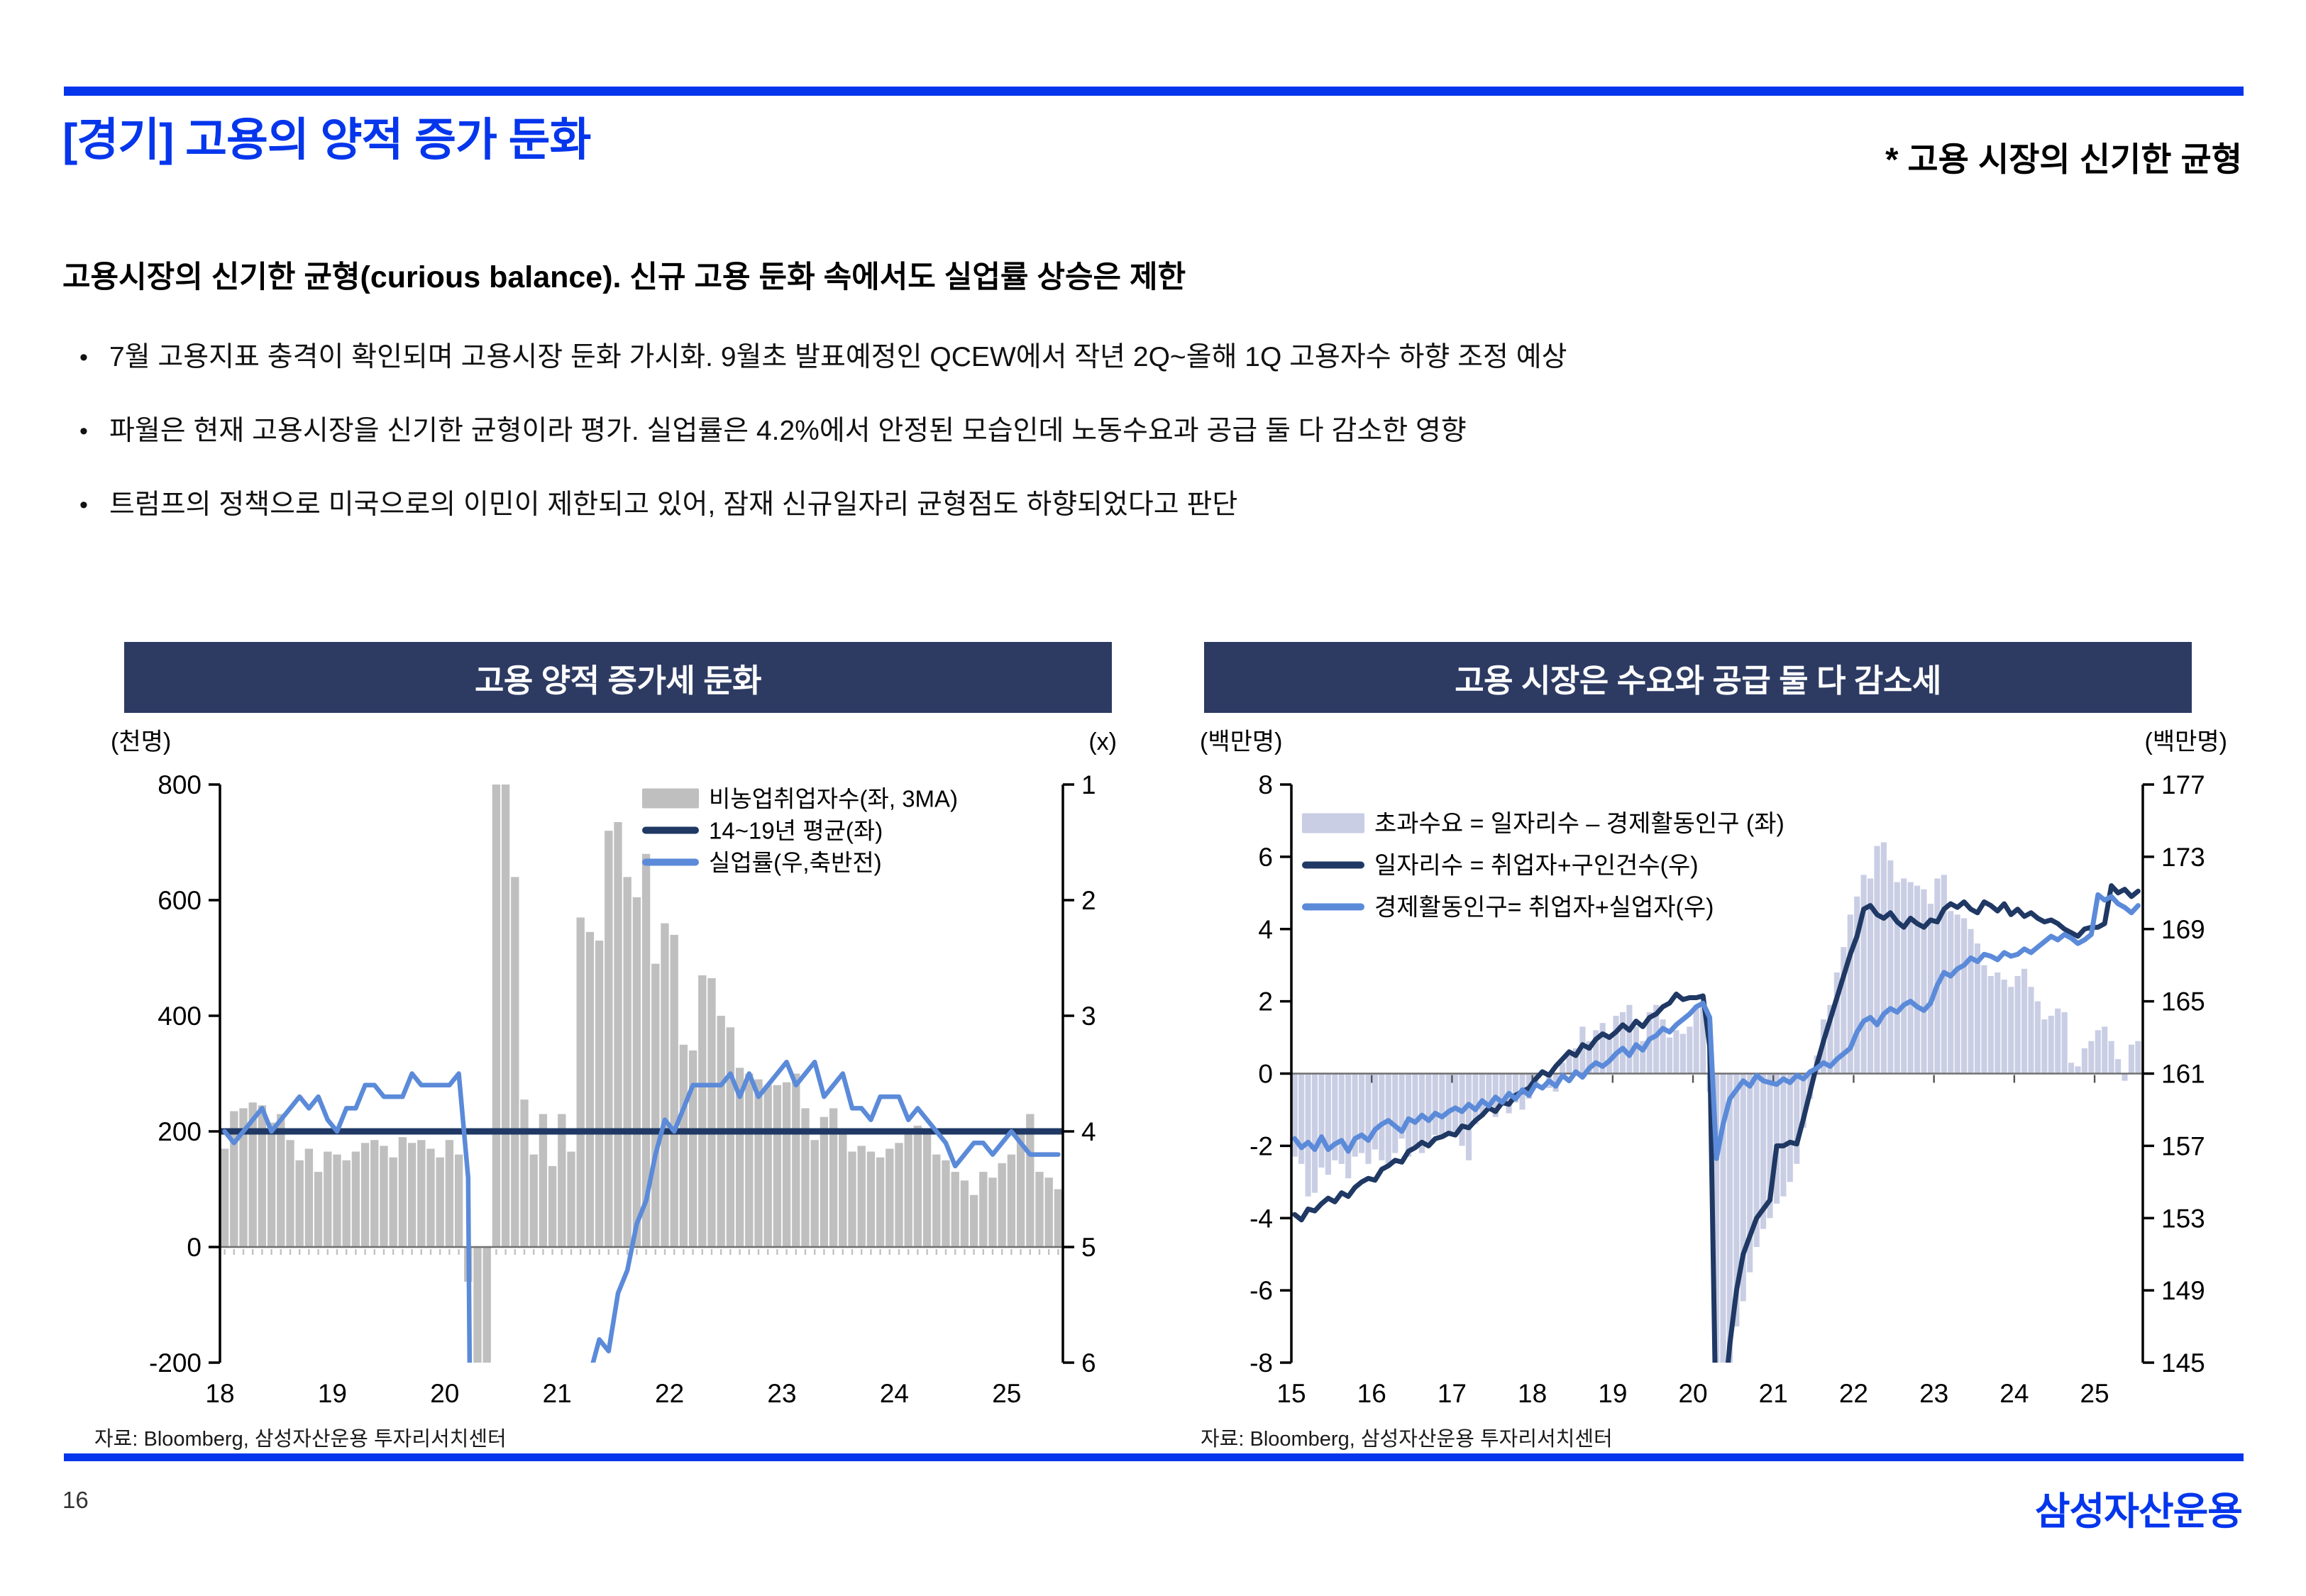 Image resolution: width=2306 pixels, height=1596 pixels. I want to click on svg-text: 24, so click(894, 1391).